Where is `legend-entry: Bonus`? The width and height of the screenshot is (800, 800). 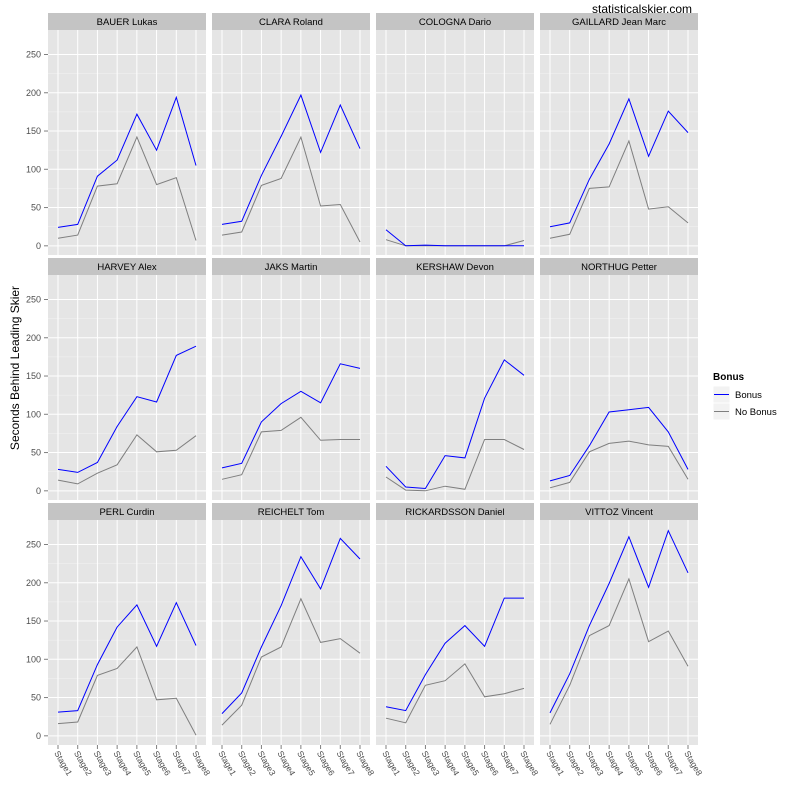
legend-entry: Bonus is located at coordinates (737, 394).